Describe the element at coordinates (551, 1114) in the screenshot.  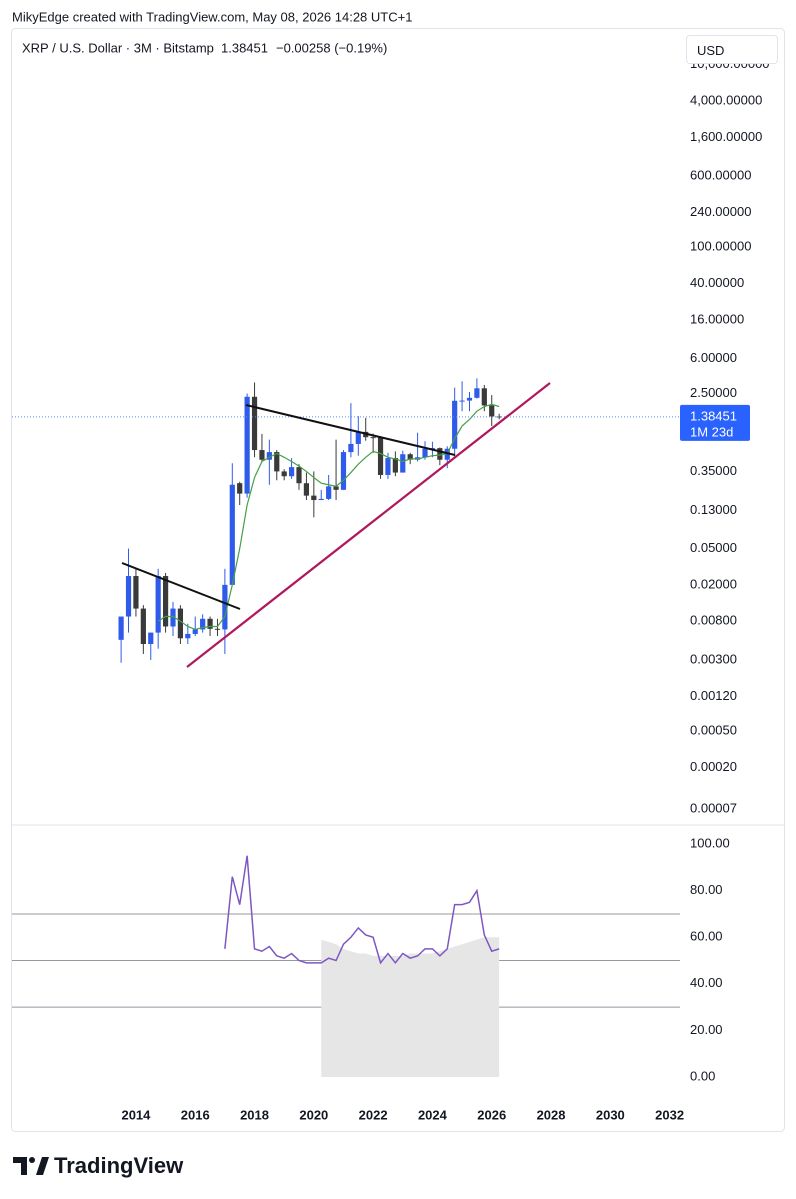
I see `x-tick-label: 2028` at that location.